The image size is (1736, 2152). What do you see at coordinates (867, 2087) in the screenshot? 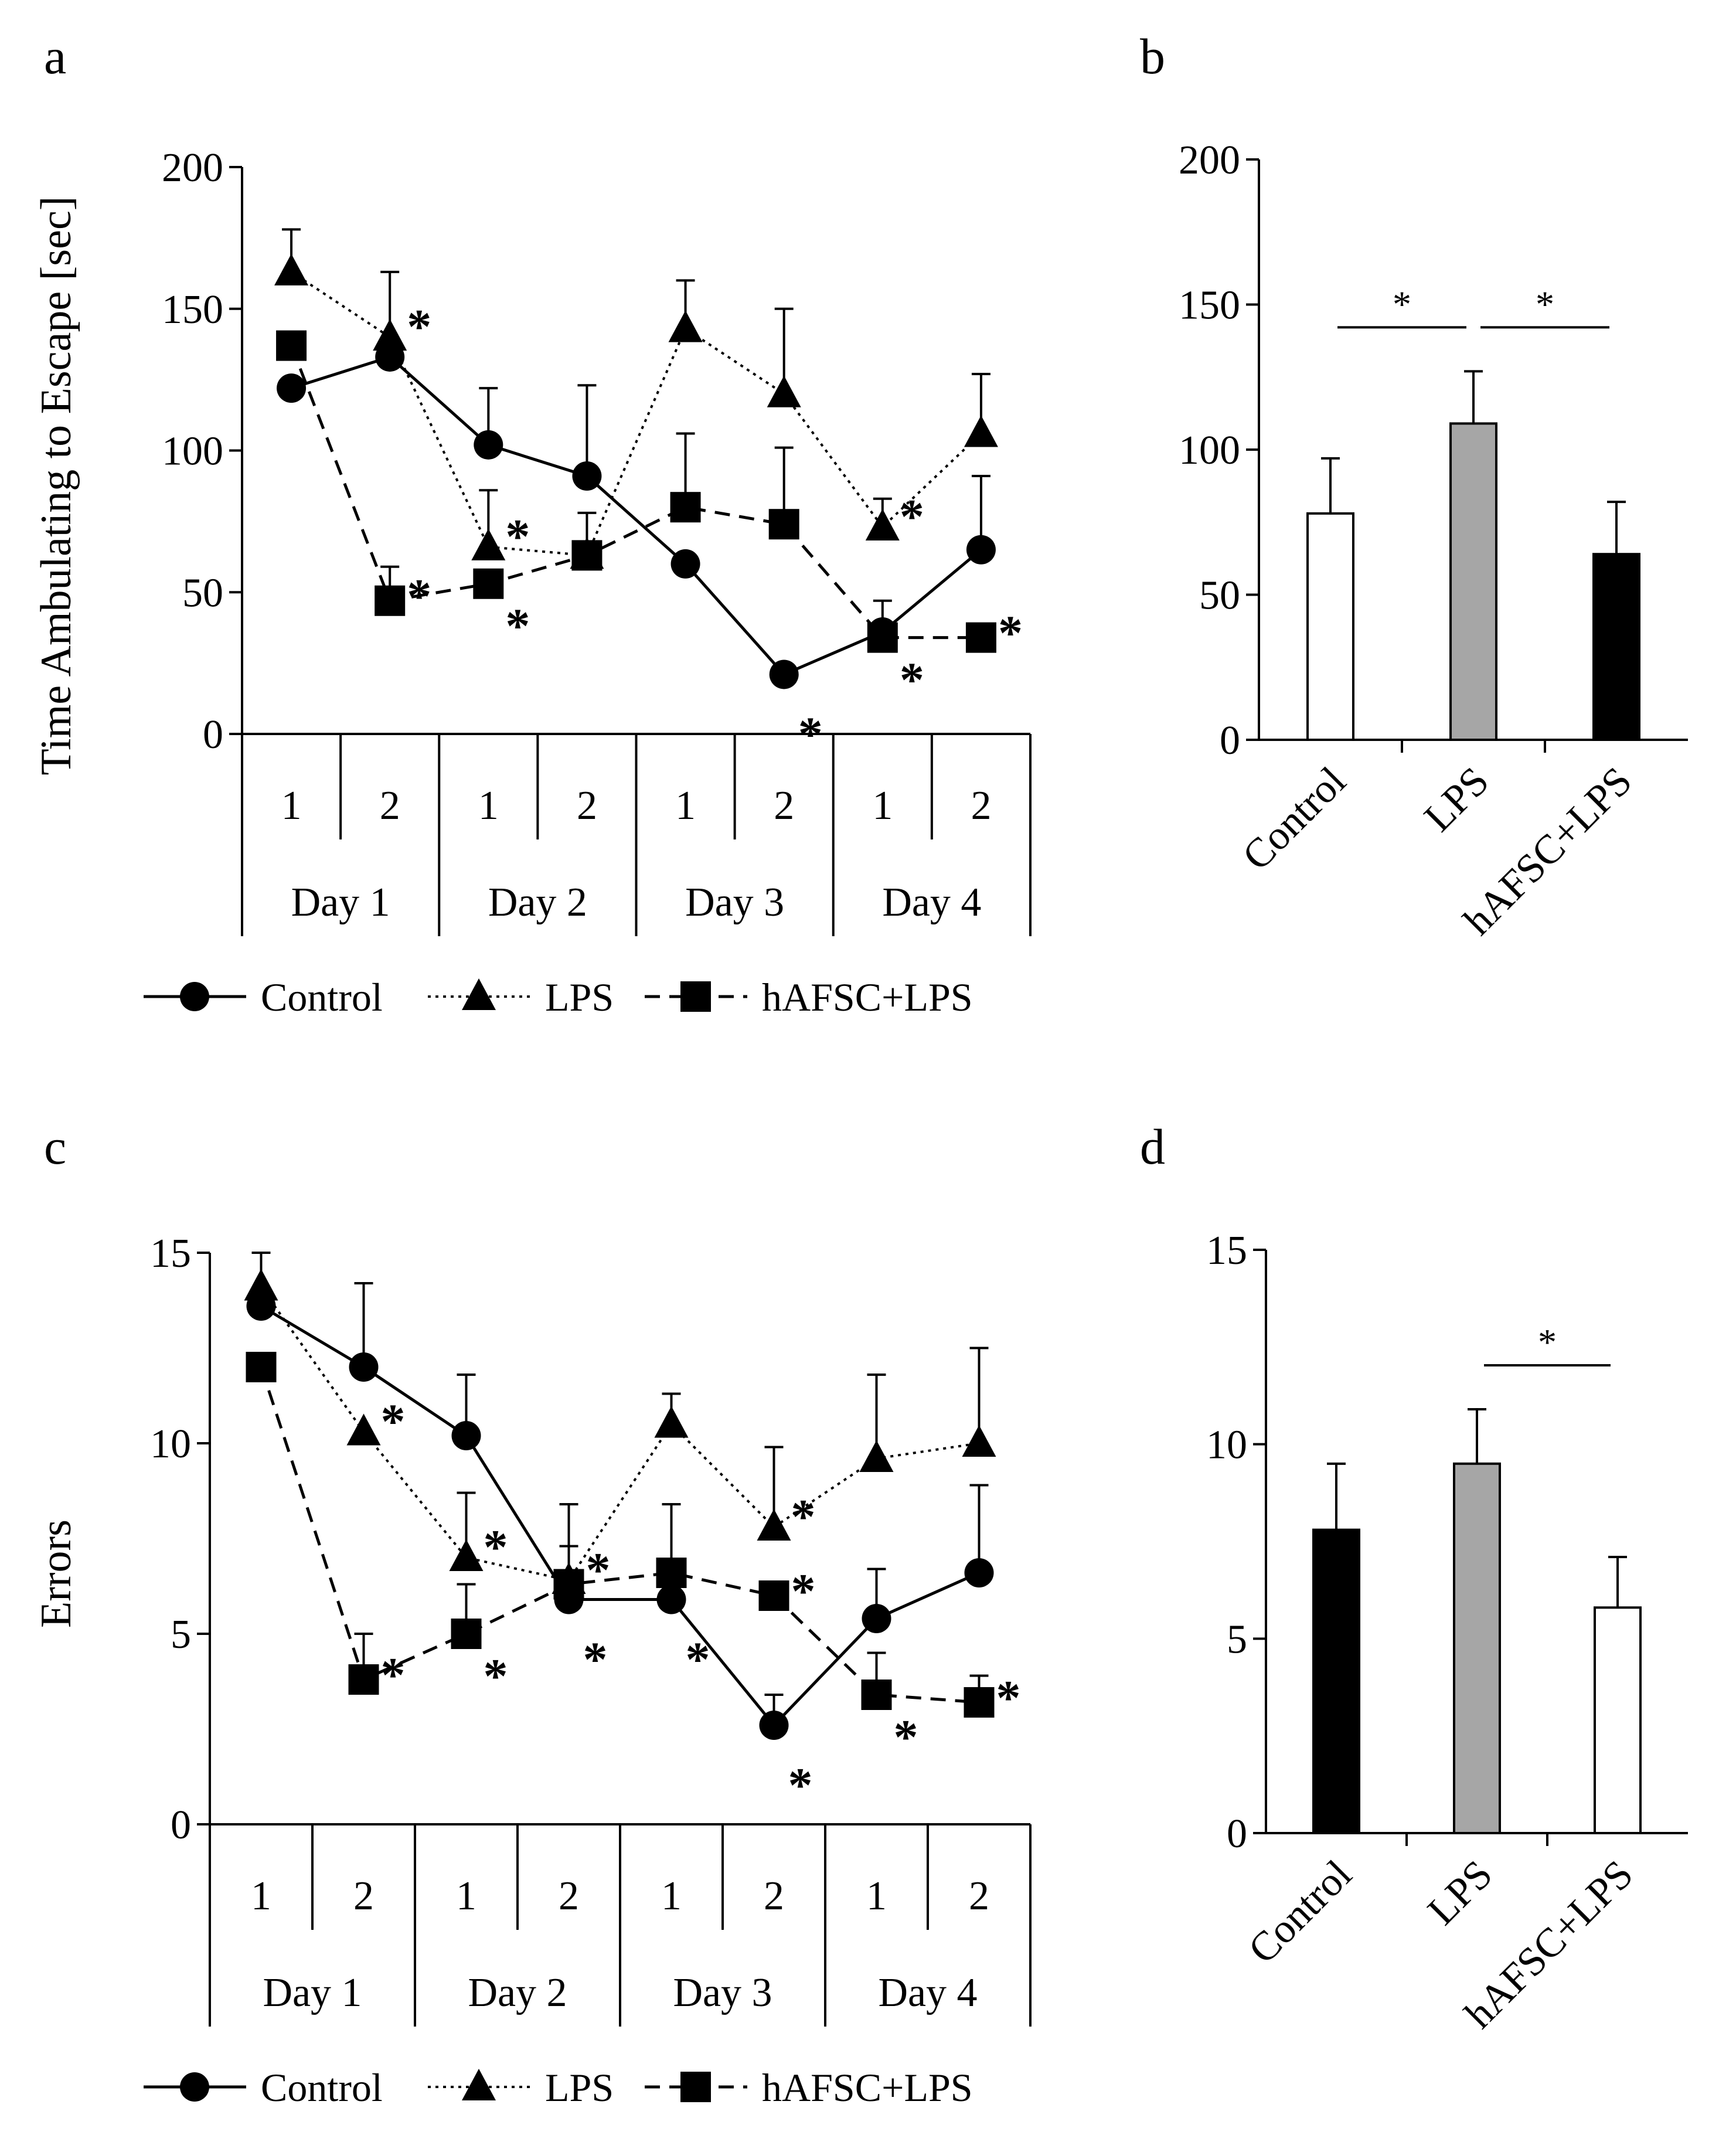
I see `legend-label: hAFSC+LPS` at bounding box center [867, 2087].